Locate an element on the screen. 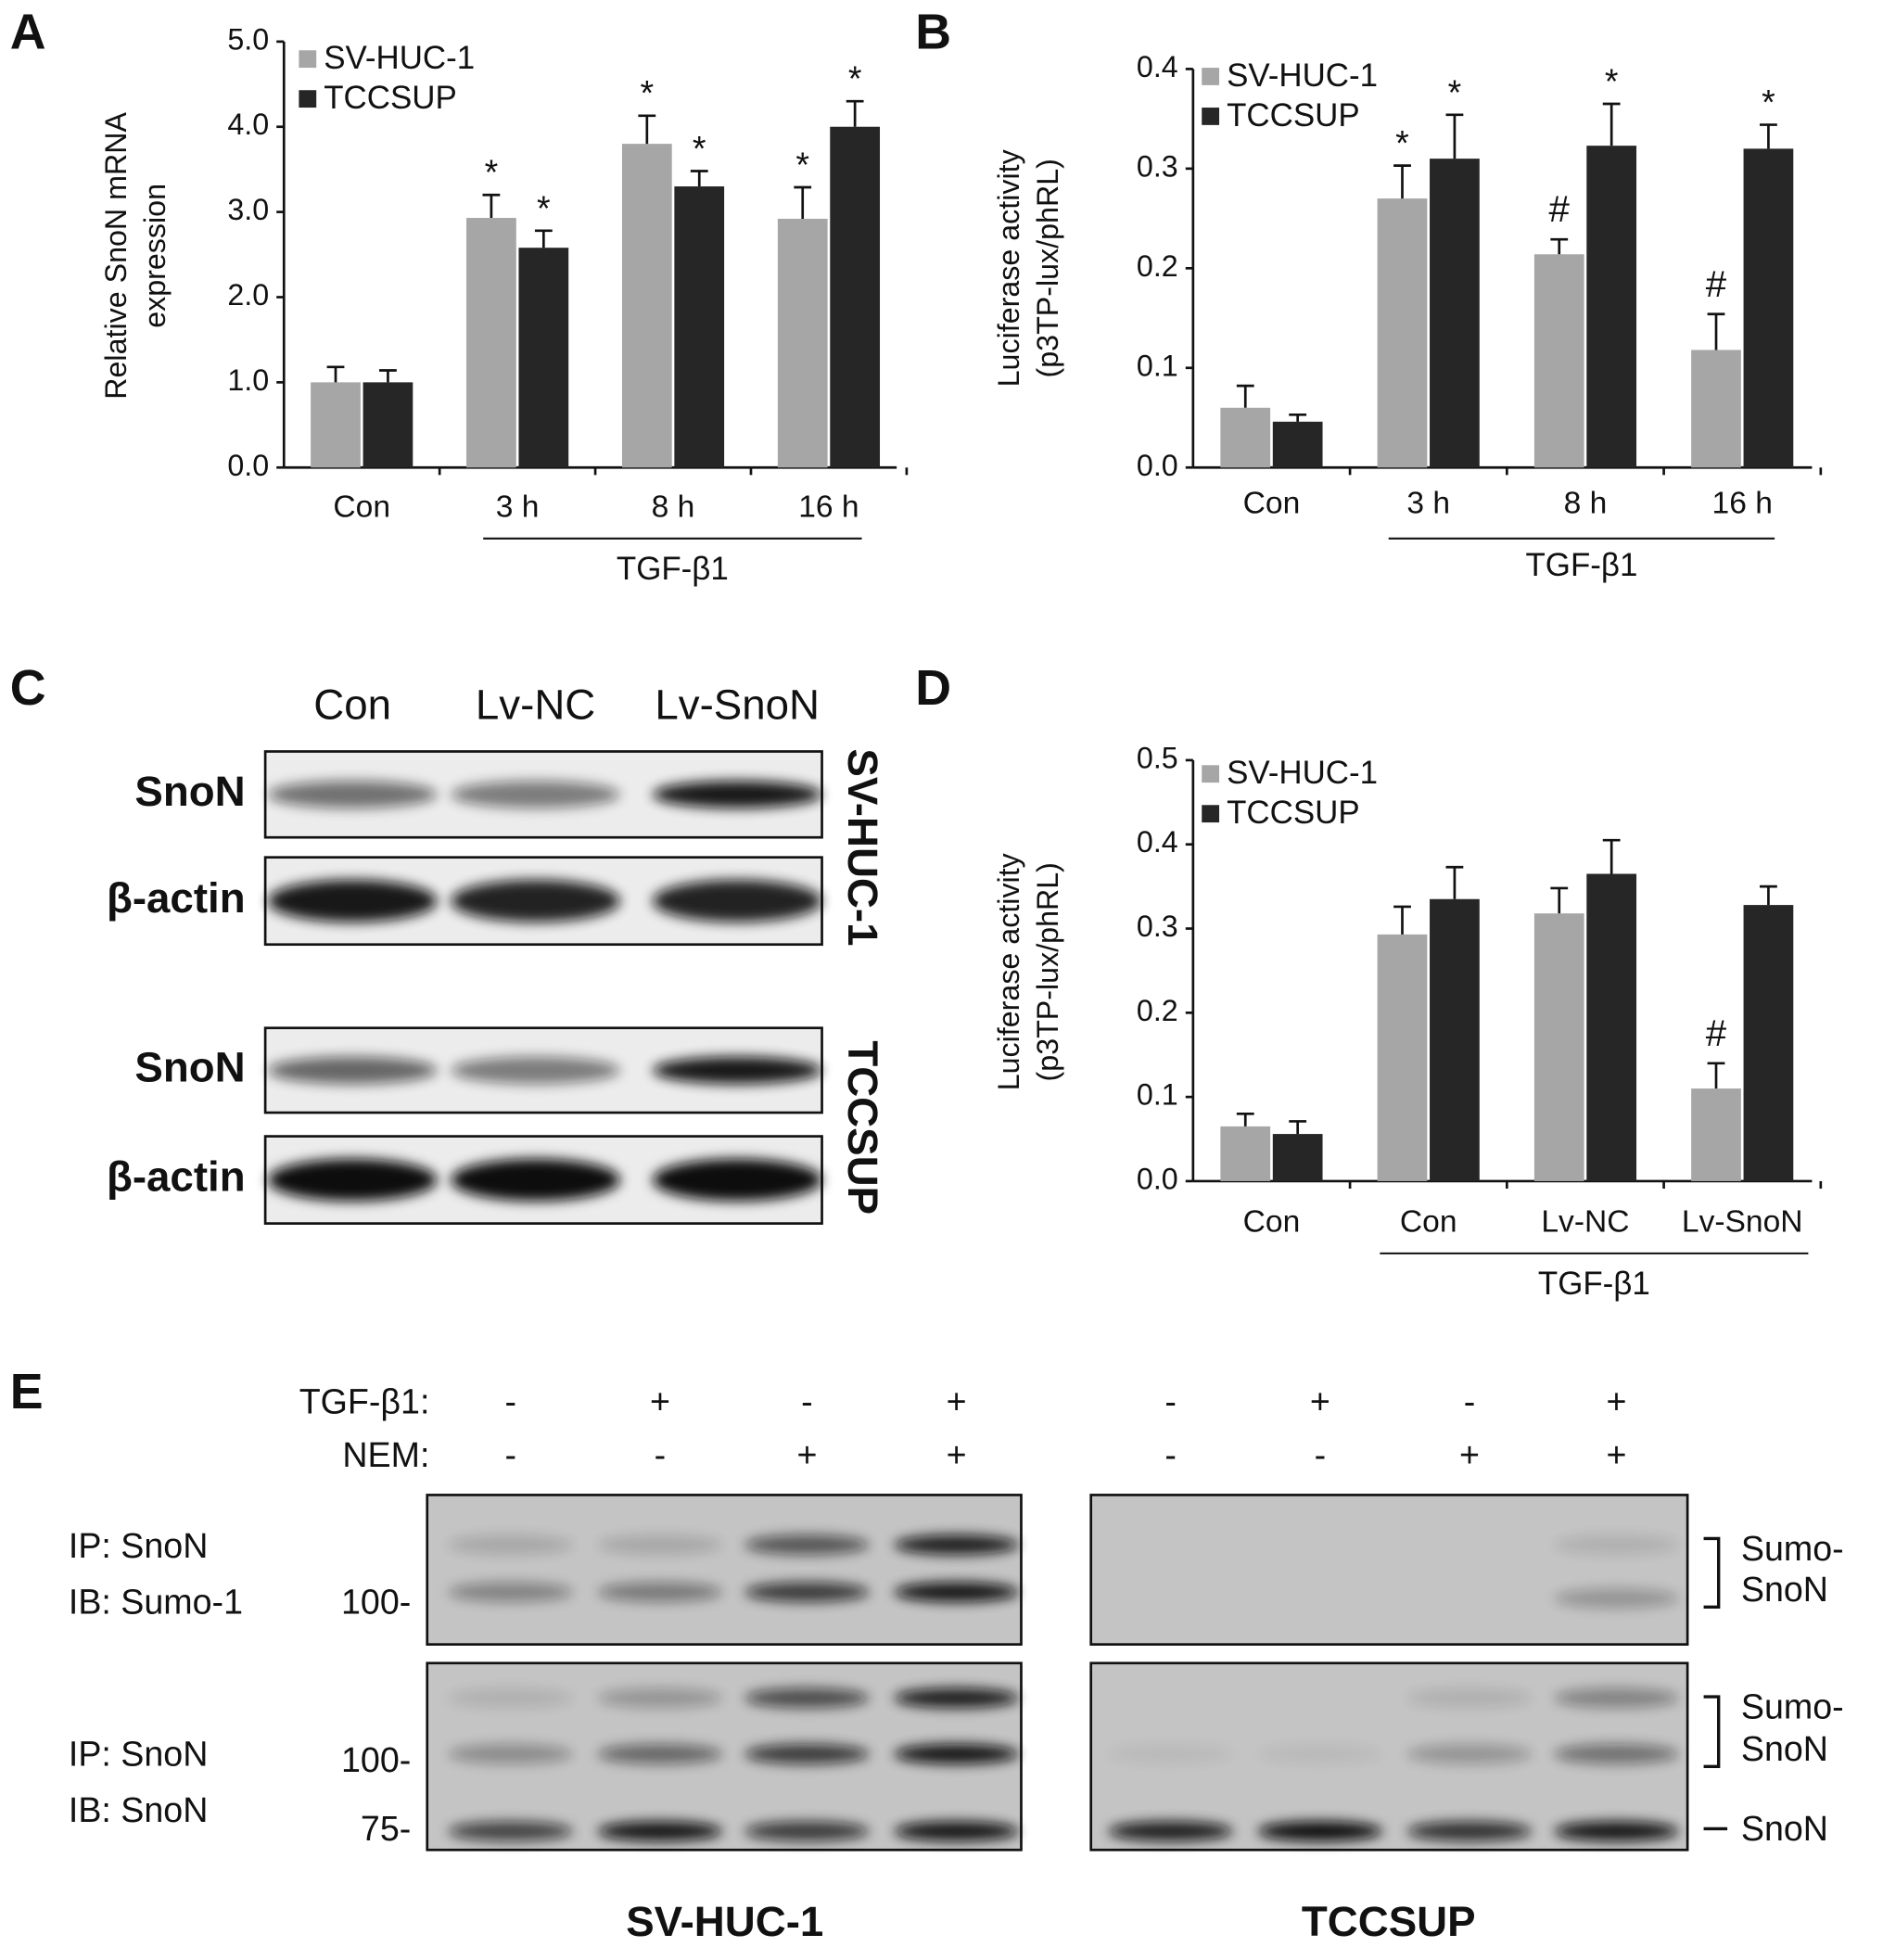  ib-label: IB: Sumo-1 is located at coordinates (156, 1602).